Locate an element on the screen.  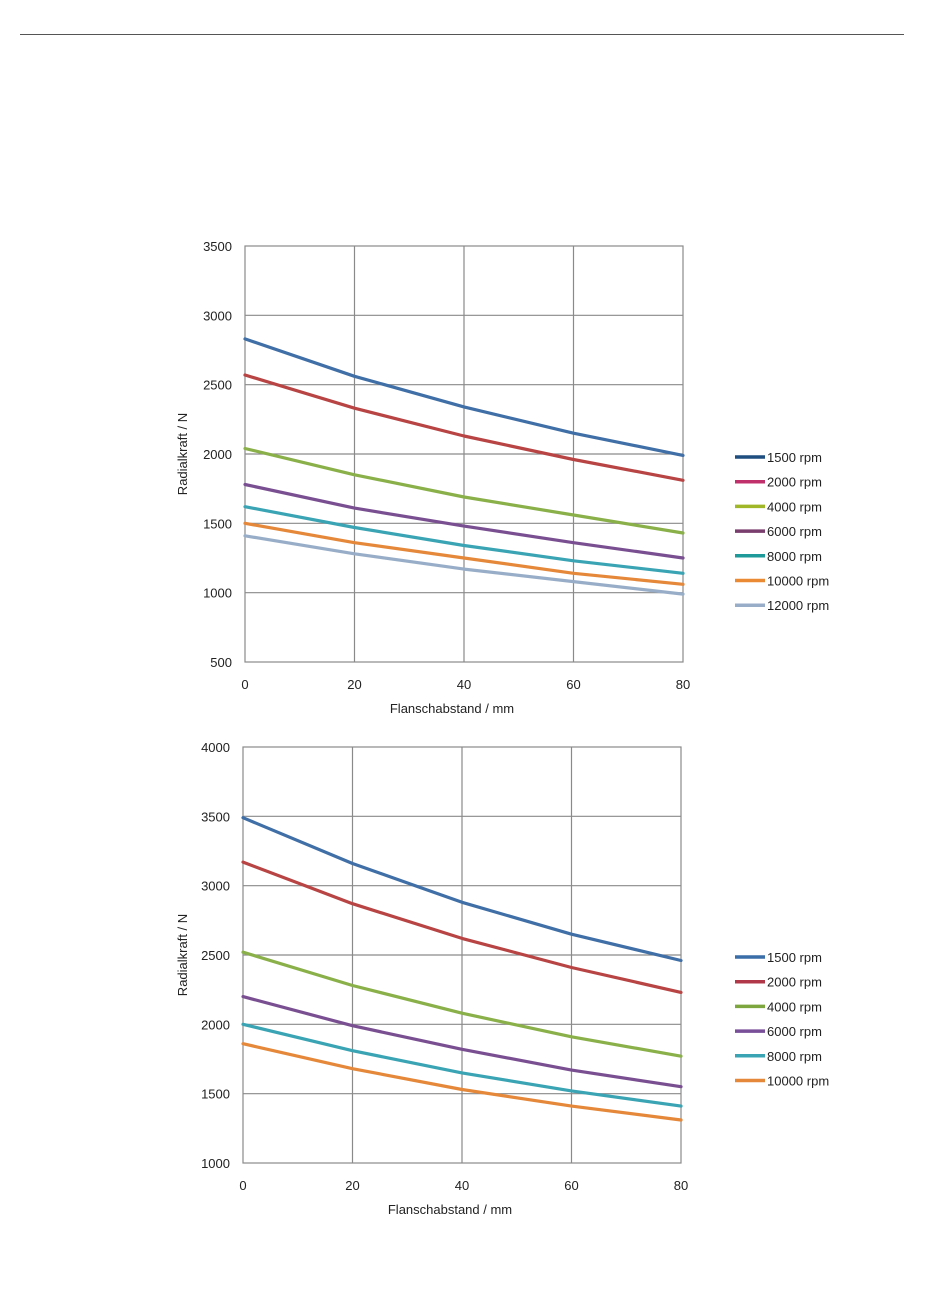
legend-label: 12000 rpm is located at coordinates (798, 605).